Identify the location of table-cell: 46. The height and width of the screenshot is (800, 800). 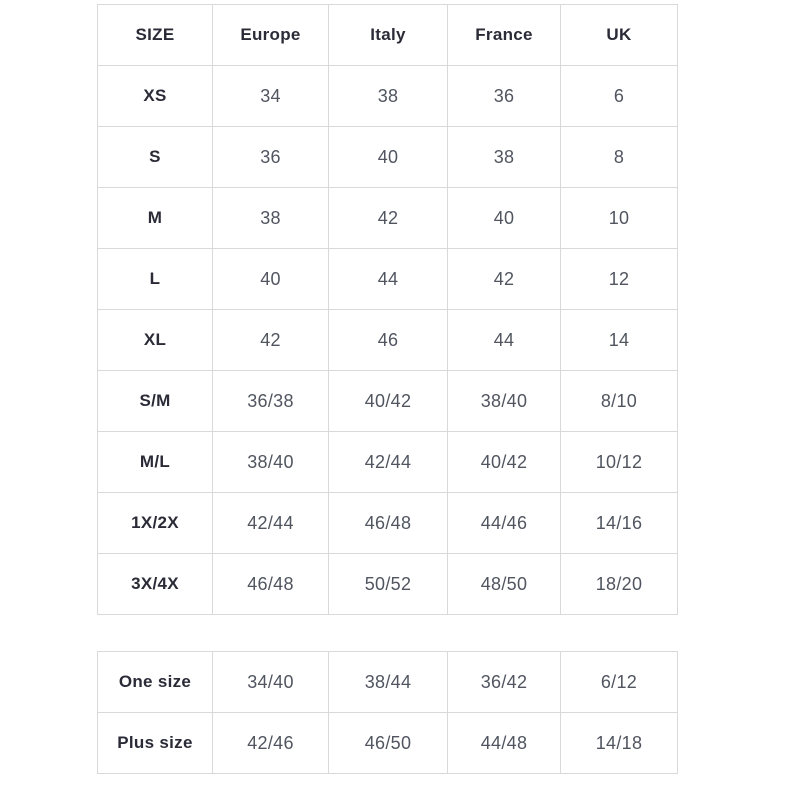
(388, 340).